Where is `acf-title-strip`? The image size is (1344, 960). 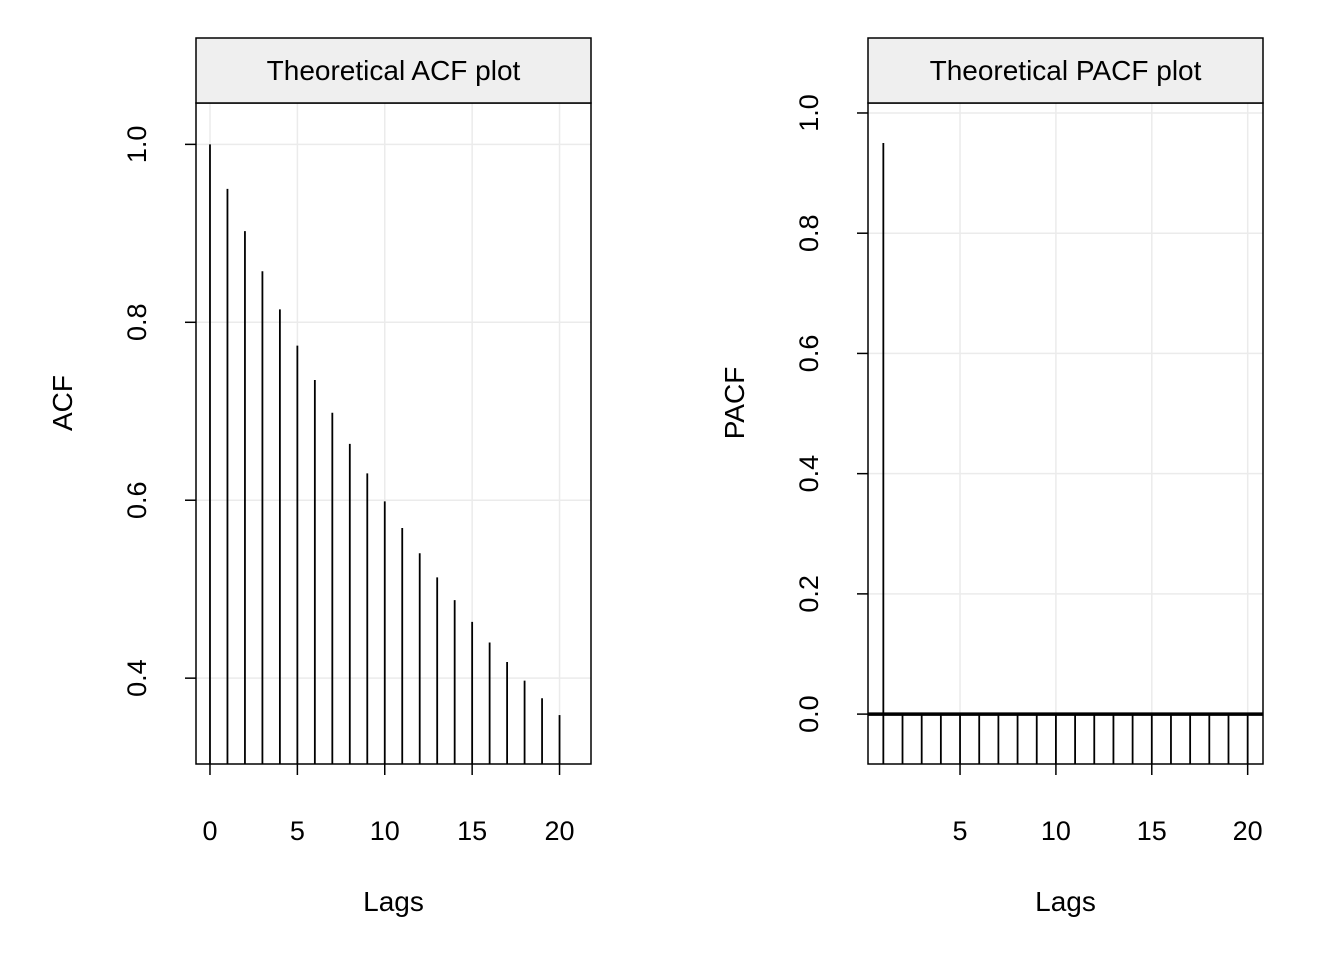
acf-title-strip is located at coordinates (393, 70).